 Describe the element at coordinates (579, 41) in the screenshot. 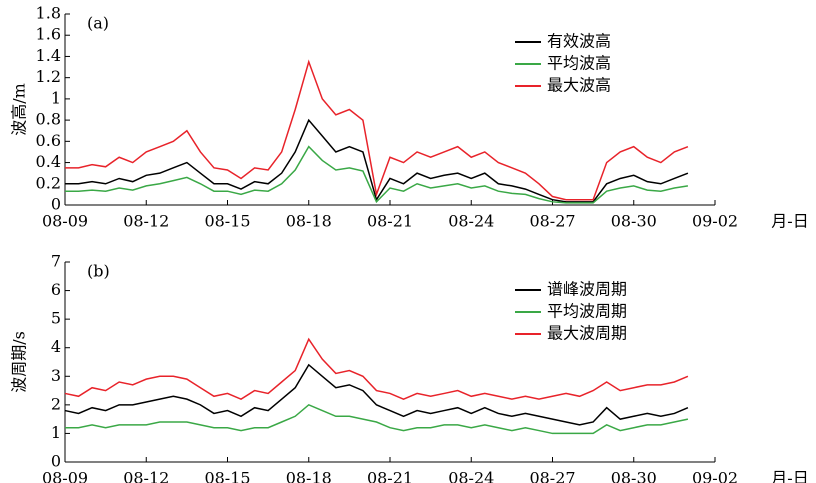

I see `legend-label: 有效波高` at that location.